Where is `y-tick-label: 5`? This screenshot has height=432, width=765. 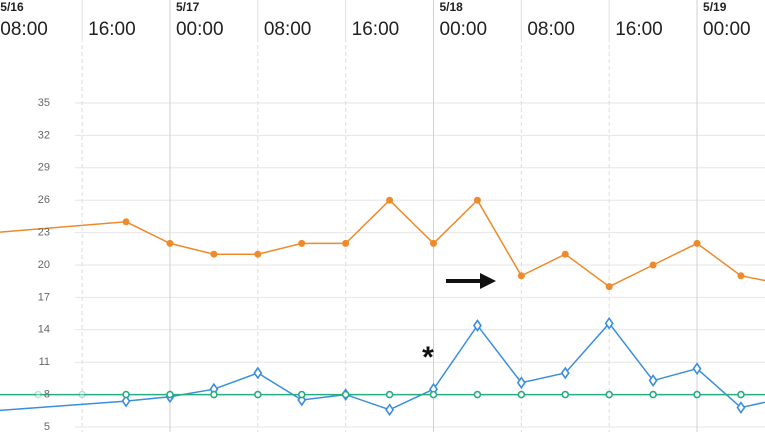 y-tick-label: 5 is located at coordinates (47, 426).